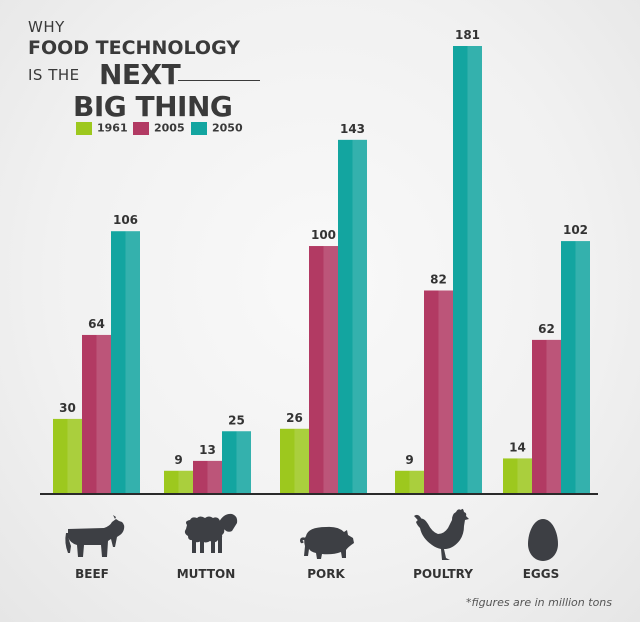 This screenshot has height=622, width=640. I want to click on title-big-thing: BIG THING, so click(153, 106).